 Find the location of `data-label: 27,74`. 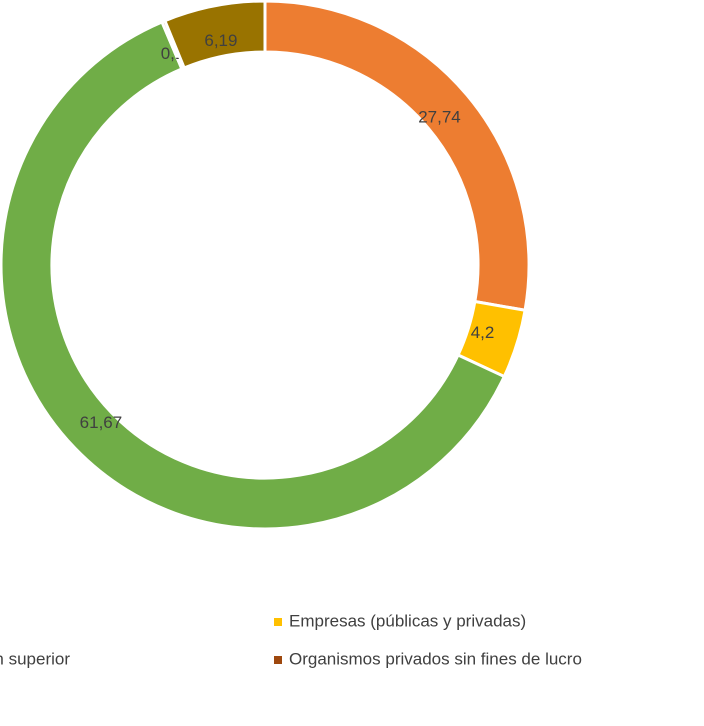

data-label: 27,74 is located at coordinates (439, 117).